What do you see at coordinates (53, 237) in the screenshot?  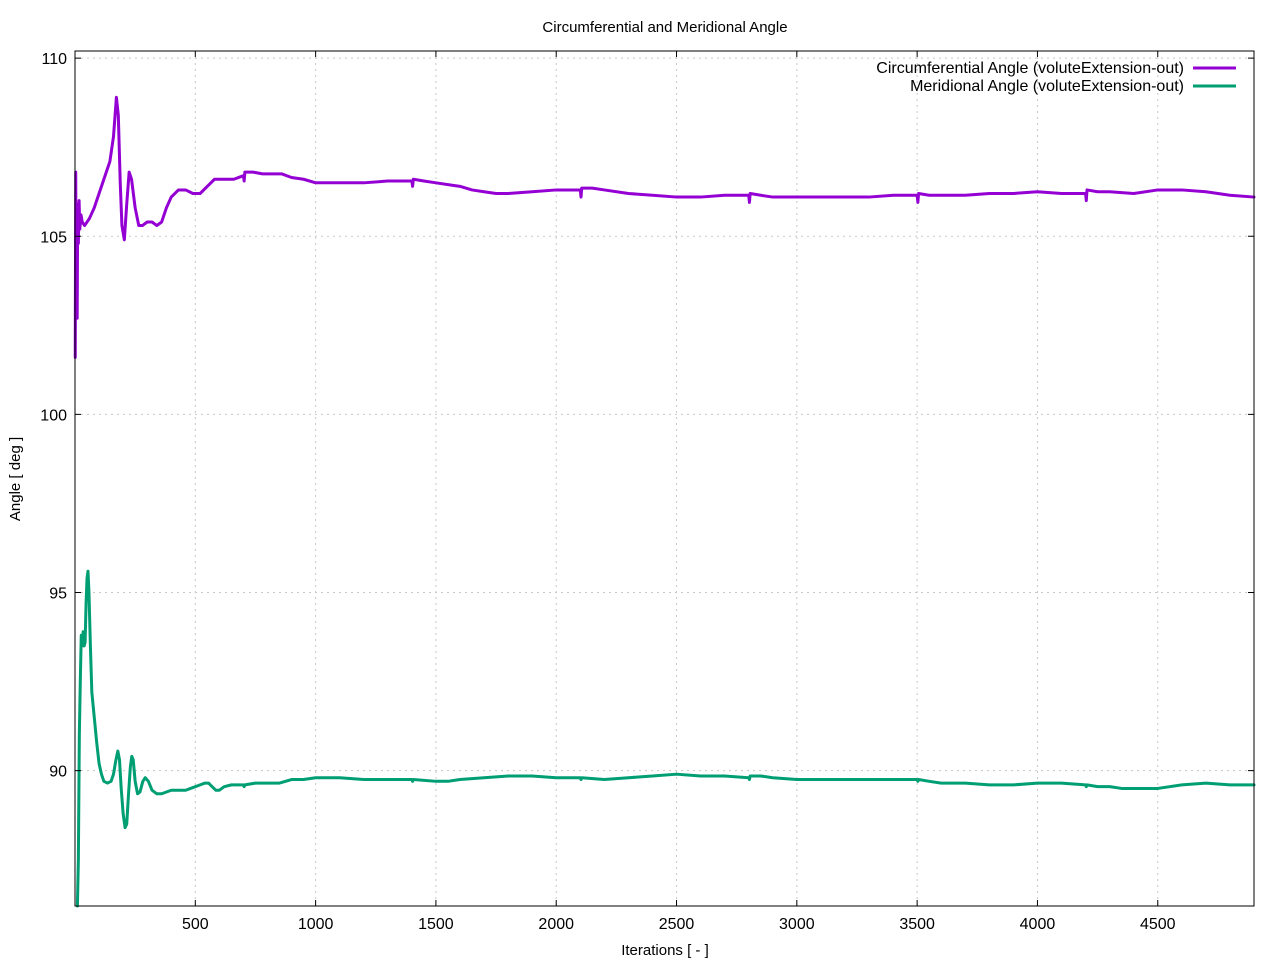 I see `y-tick-label: 105` at bounding box center [53, 237].